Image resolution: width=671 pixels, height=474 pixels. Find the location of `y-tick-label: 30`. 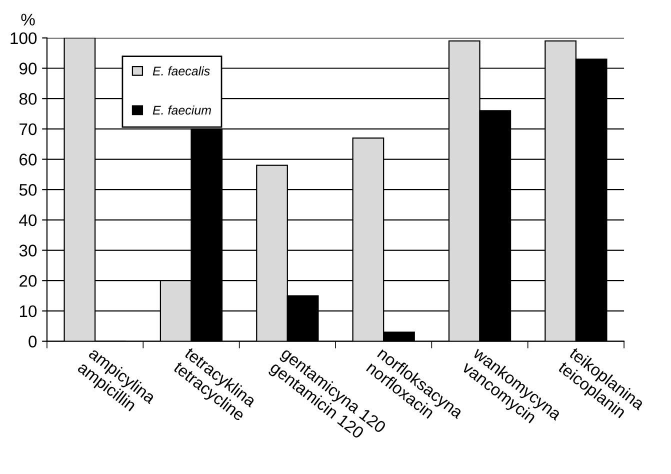

y-tick-label: 30 is located at coordinates (28, 250).